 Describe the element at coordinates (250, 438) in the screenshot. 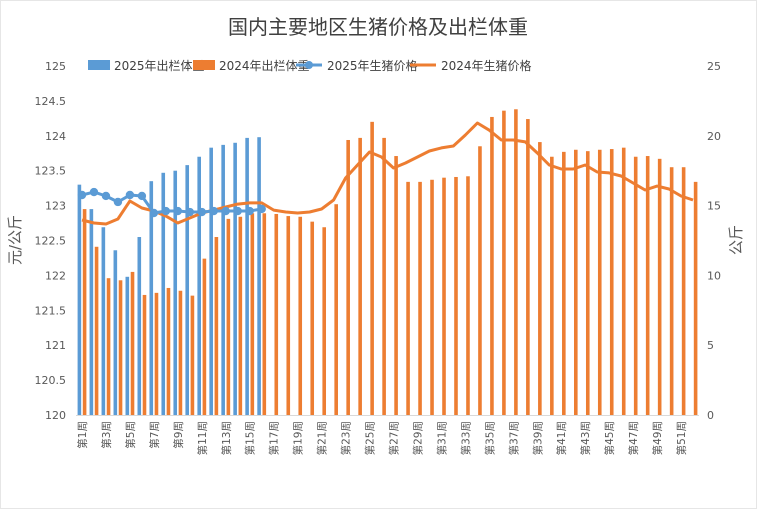

I see `x-tick-label: 第15周` at that location.